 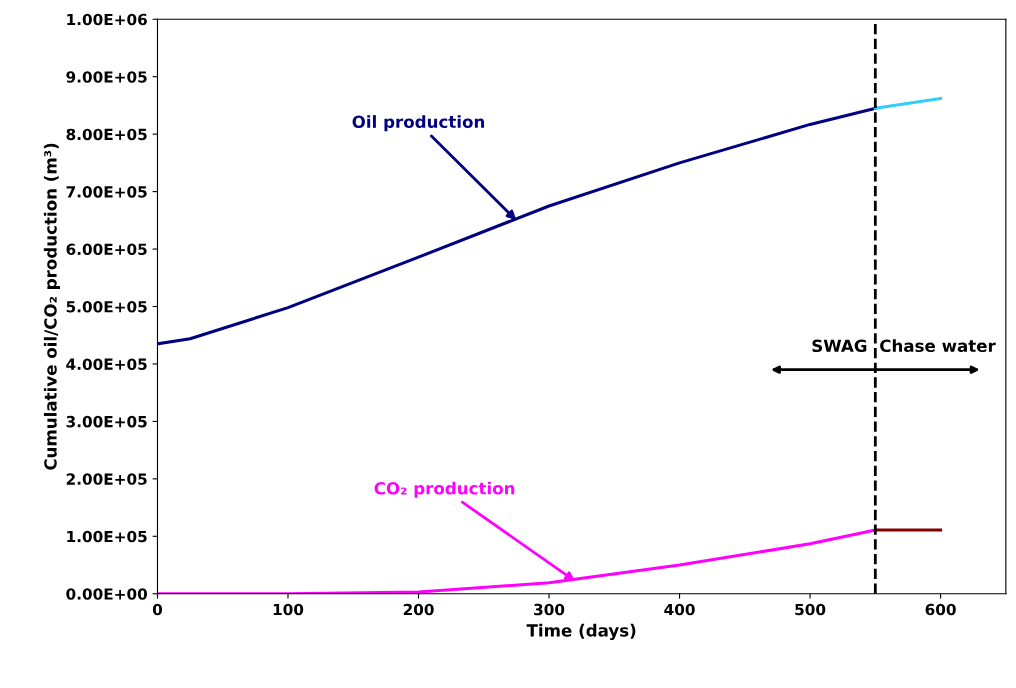 I want to click on x-tick-label: 100, so click(x=288, y=609).